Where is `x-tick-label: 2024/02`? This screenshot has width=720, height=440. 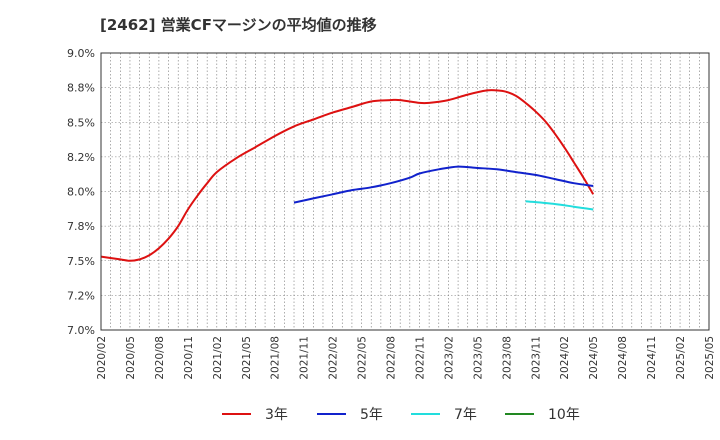 x-tick-label: 2024/02 is located at coordinates (565, 358).